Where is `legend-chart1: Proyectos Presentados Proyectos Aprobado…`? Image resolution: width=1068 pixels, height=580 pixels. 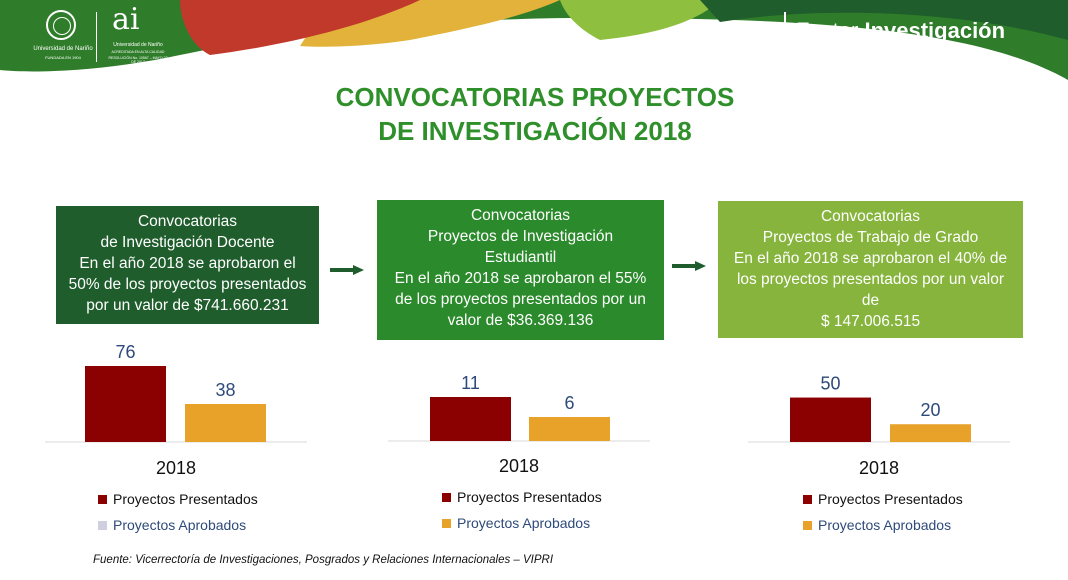 legend-chart1: Proyectos Presentados Proyectos Aprobado… is located at coordinates (178, 513).